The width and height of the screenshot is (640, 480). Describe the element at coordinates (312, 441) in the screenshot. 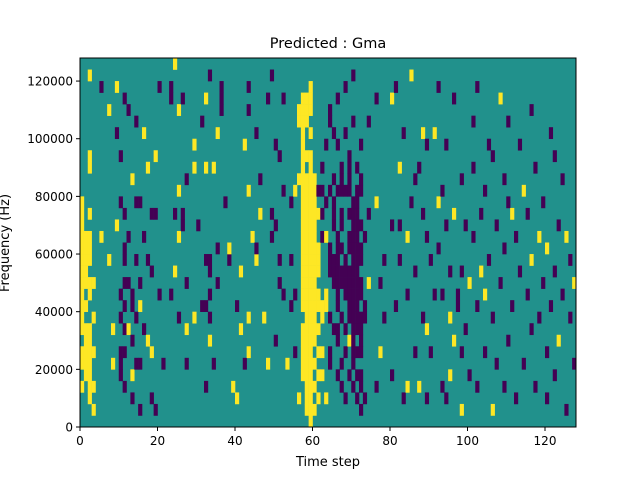

I see `x-tick-label: 60` at that location.